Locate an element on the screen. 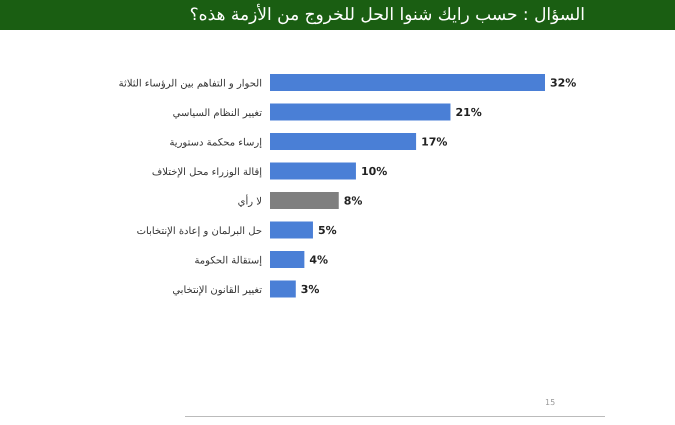 Image resolution: width=675 pixels, height=425 pixels. y-tick-label: تغيير النظام السياسي is located at coordinates (217, 113).